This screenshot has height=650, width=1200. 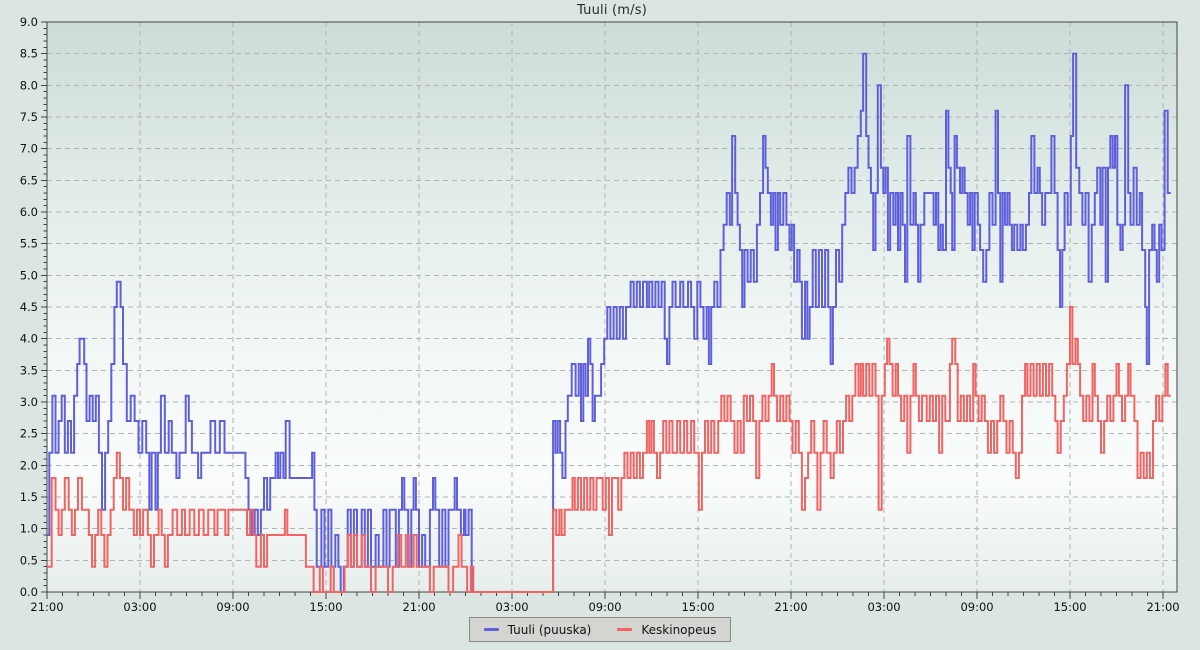 I want to click on y-tick-label: 5.0, so click(x=29, y=275).